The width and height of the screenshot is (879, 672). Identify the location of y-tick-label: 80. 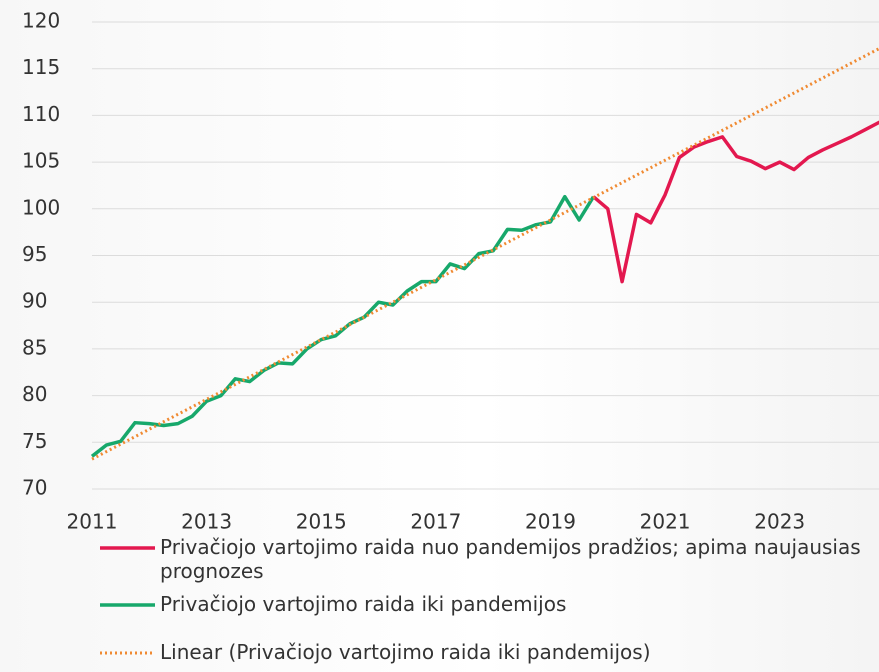
(34, 394).